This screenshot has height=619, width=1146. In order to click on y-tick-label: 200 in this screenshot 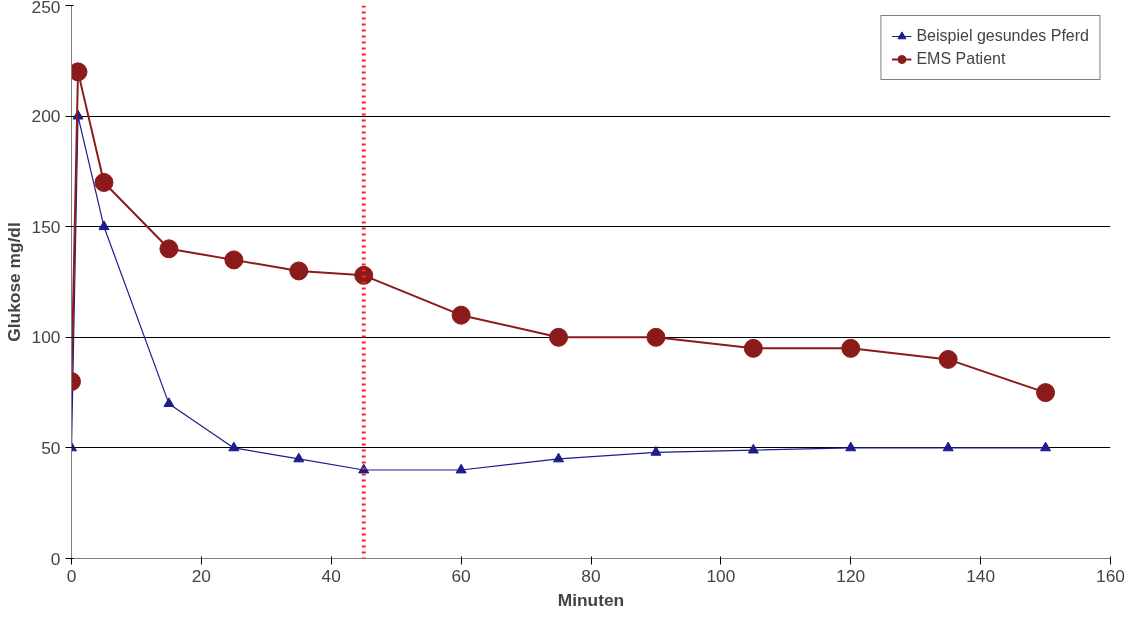, I will do `click(46, 116)`.